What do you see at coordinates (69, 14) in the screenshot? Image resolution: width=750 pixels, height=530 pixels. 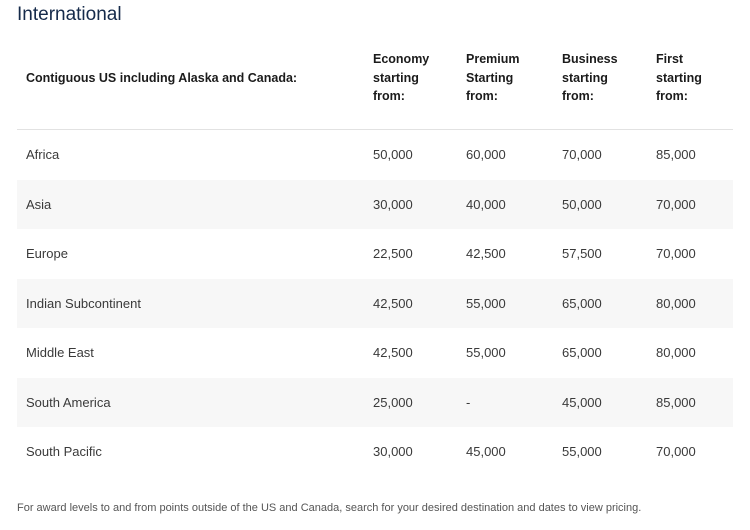 I see `page-title: International` at bounding box center [69, 14].